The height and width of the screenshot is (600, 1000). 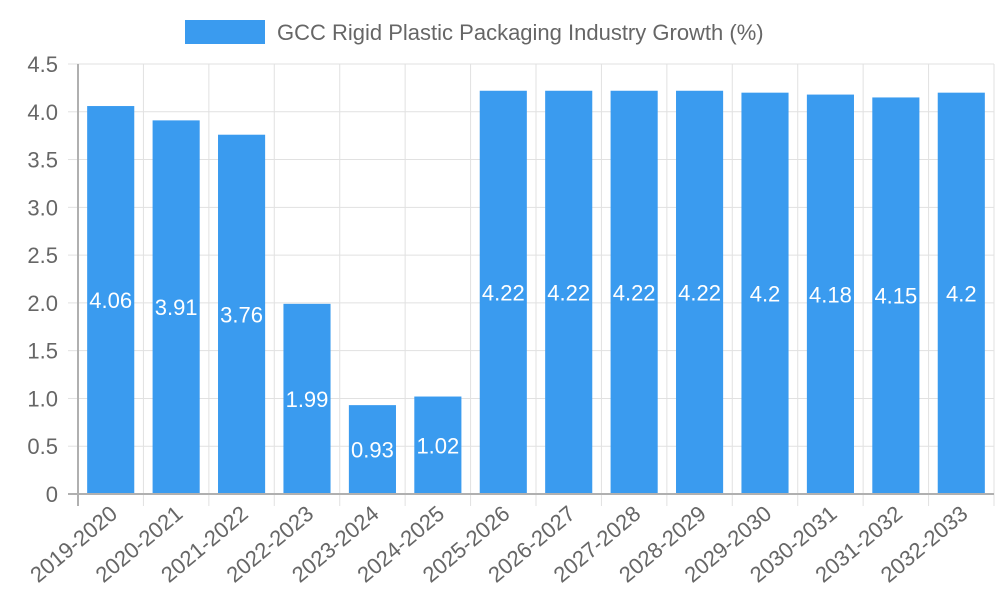 I want to click on y-tick-label: 0.5, so click(x=42, y=446).